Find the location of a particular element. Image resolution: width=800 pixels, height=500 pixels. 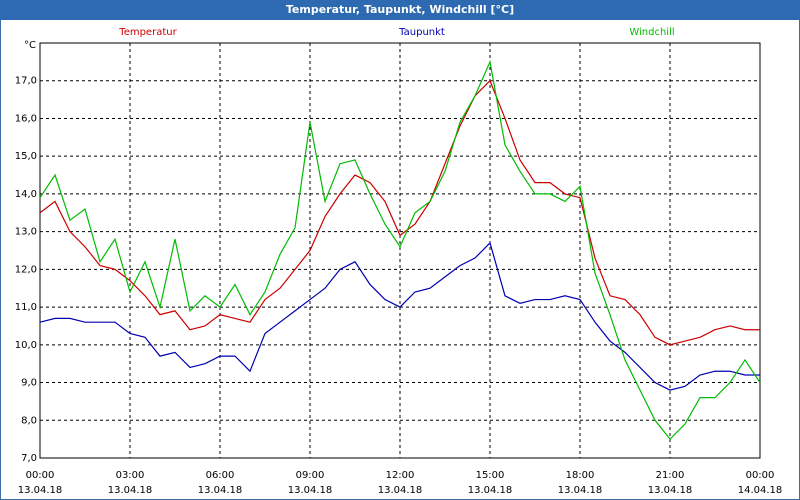

title-bar is located at coordinates (400, 10).